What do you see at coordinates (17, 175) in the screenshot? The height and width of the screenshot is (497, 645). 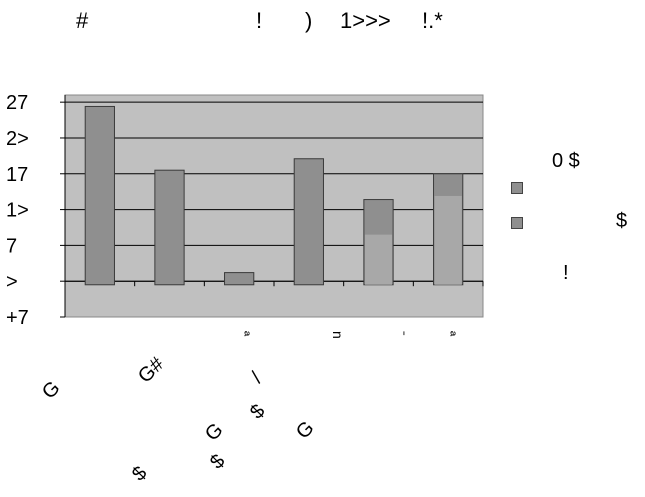 I see `y-tick-label: 17` at bounding box center [17, 175].